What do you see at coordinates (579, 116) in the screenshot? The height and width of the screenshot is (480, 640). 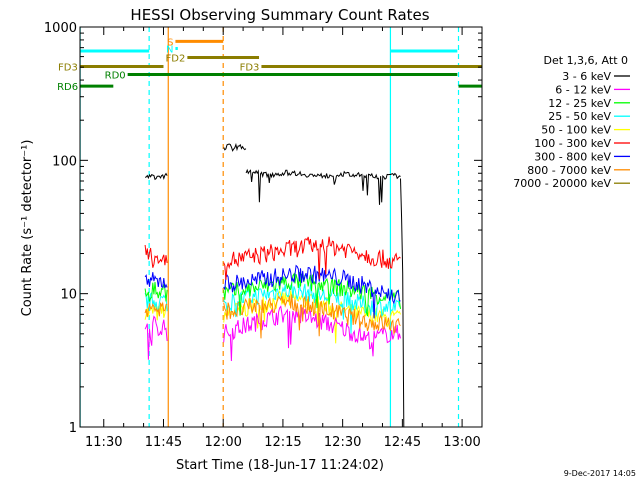 I see `legend-label: 25 - 50 keV` at bounding box center [579, 116].